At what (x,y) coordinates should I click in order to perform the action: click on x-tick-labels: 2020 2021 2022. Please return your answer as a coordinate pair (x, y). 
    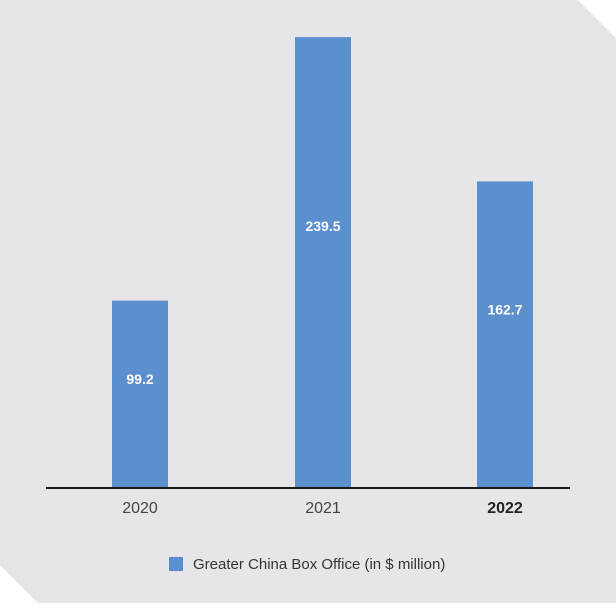
    Looking at the image, I should click on (322, 508).